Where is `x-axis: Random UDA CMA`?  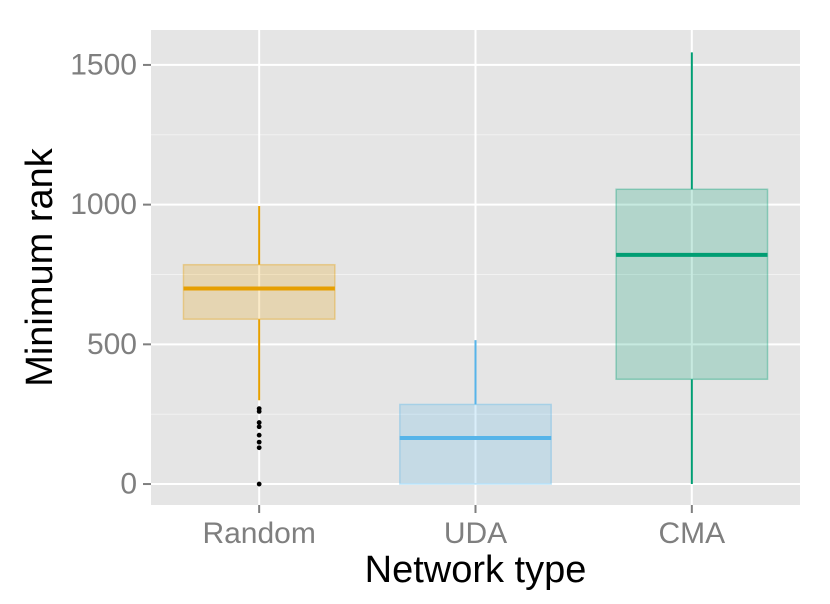
x-axis: Random UDA CMA is located at coordinates (463, 527).